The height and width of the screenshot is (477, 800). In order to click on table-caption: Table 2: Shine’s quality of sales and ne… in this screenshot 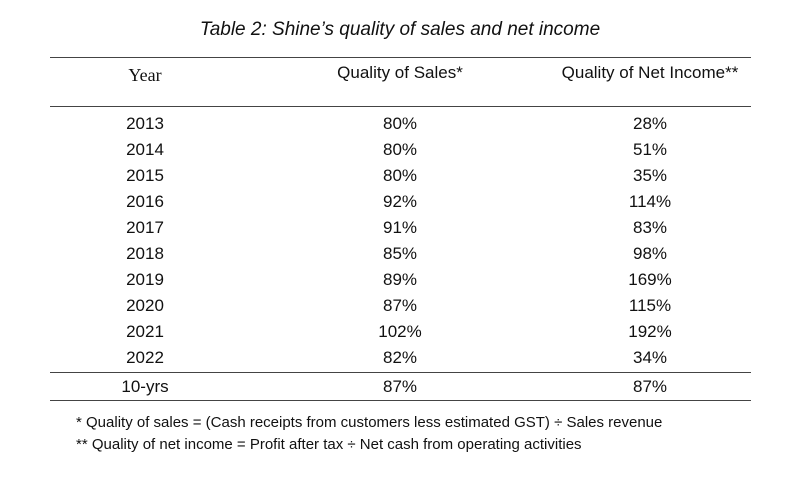, I will do `click(400, 29)`.